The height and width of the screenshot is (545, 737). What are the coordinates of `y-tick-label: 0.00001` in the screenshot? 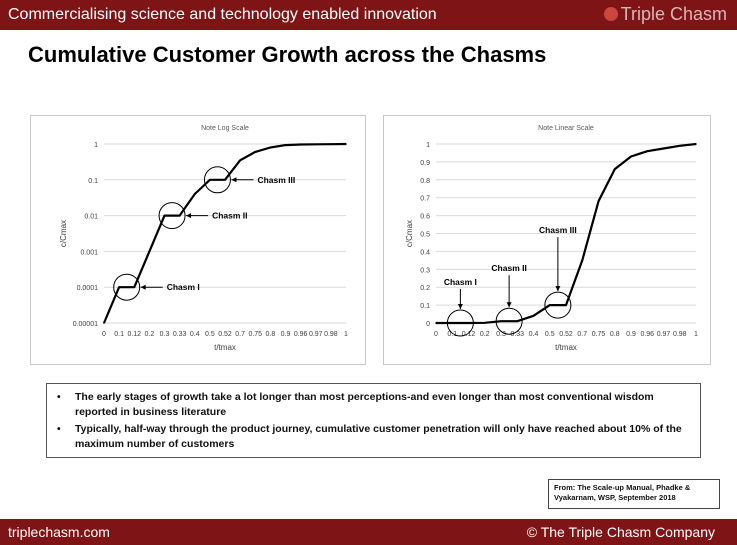 It's located at (85, 324).